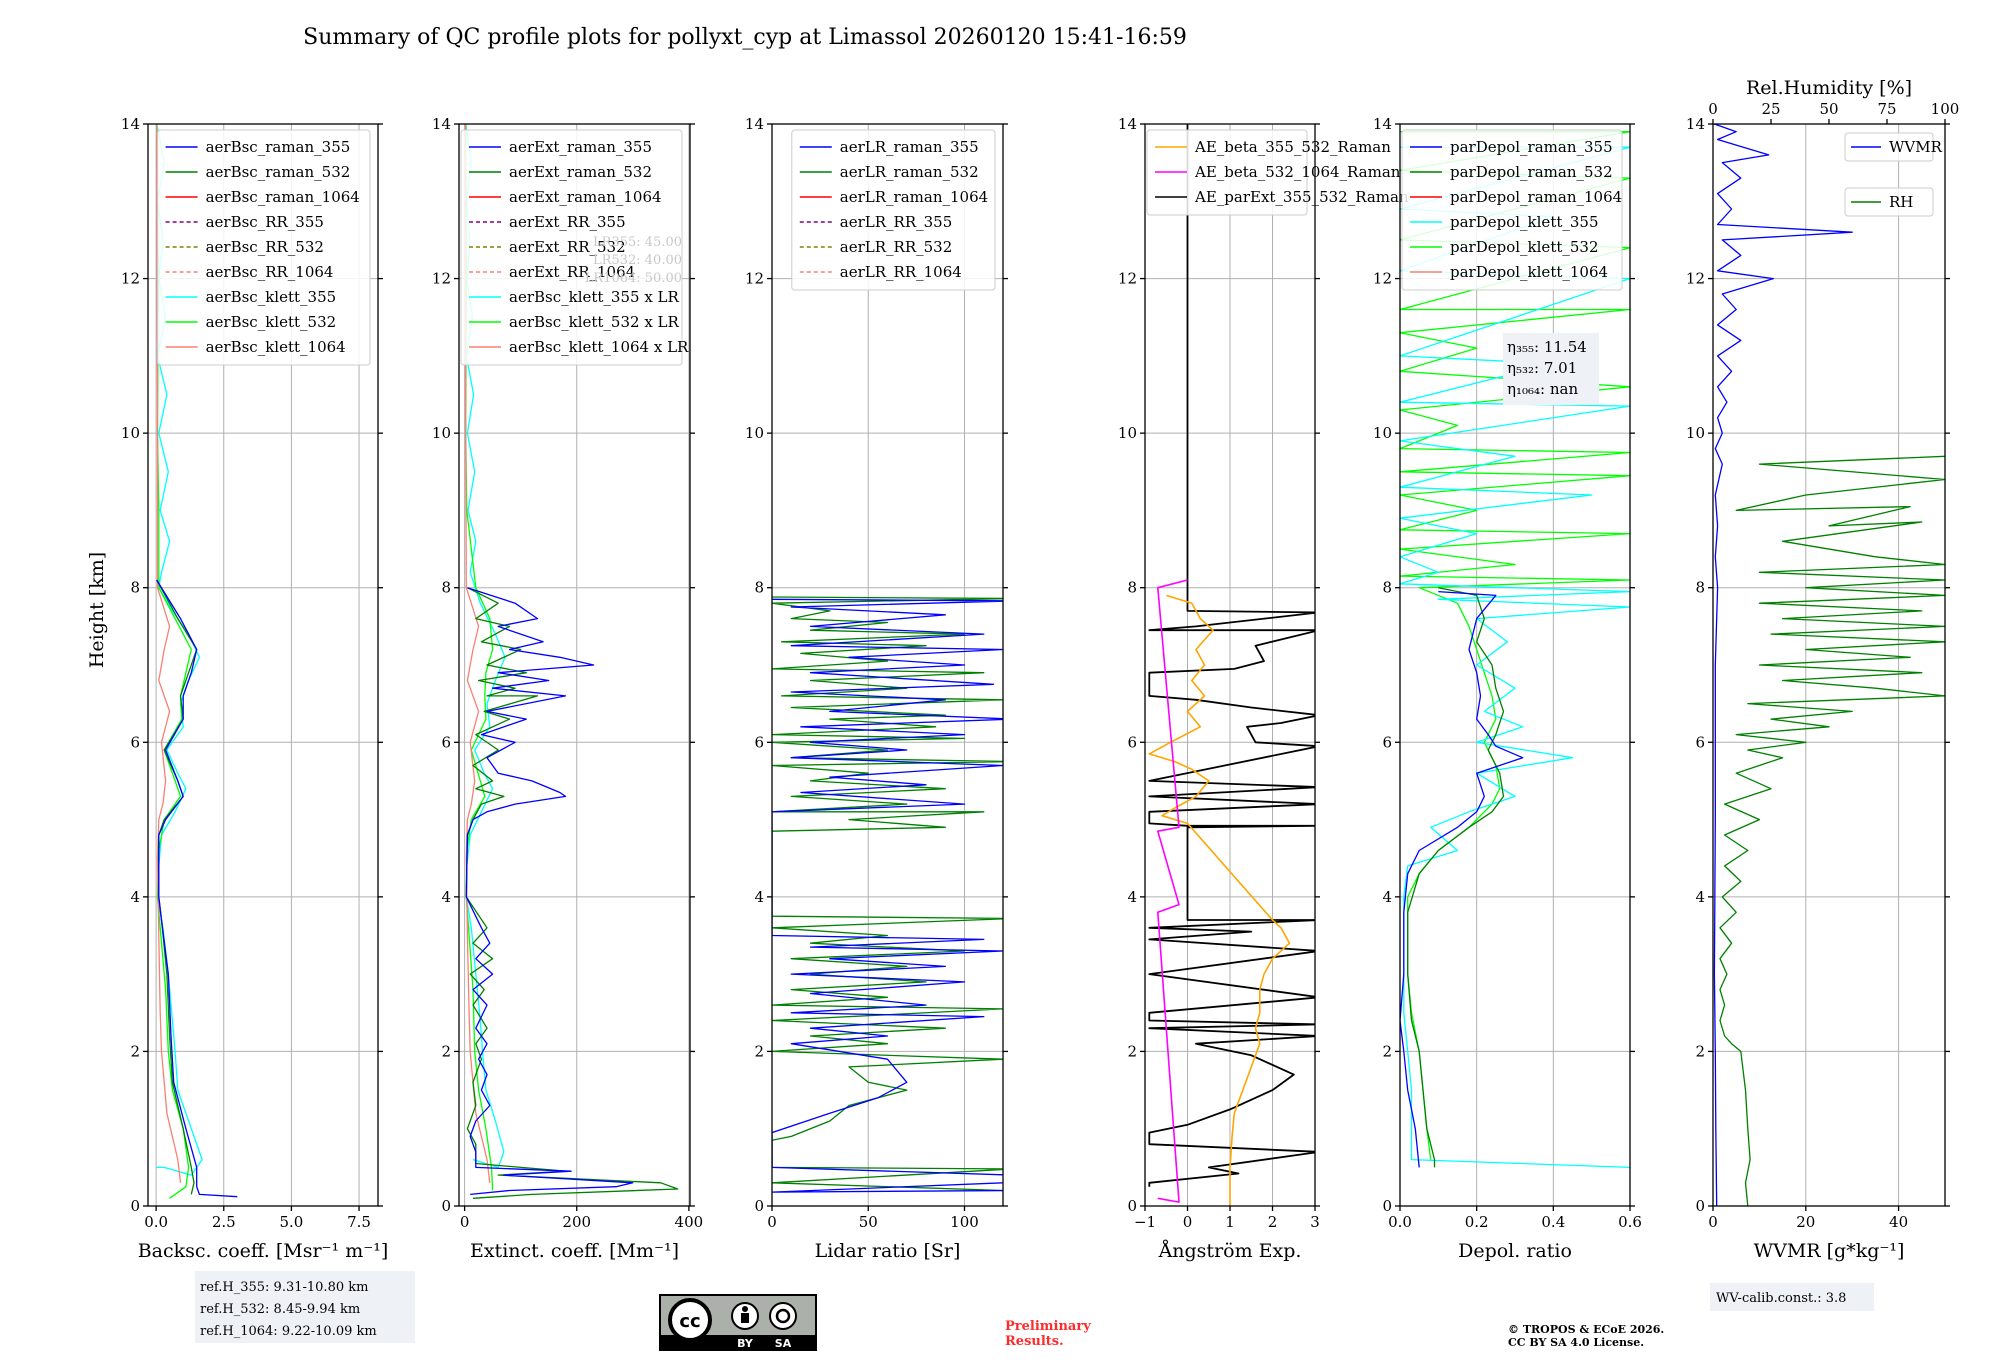  Describe the element at coordinates (283, 197) in the screenshot. I see `legend-entry: aerBsc_raman_1064` at that location.